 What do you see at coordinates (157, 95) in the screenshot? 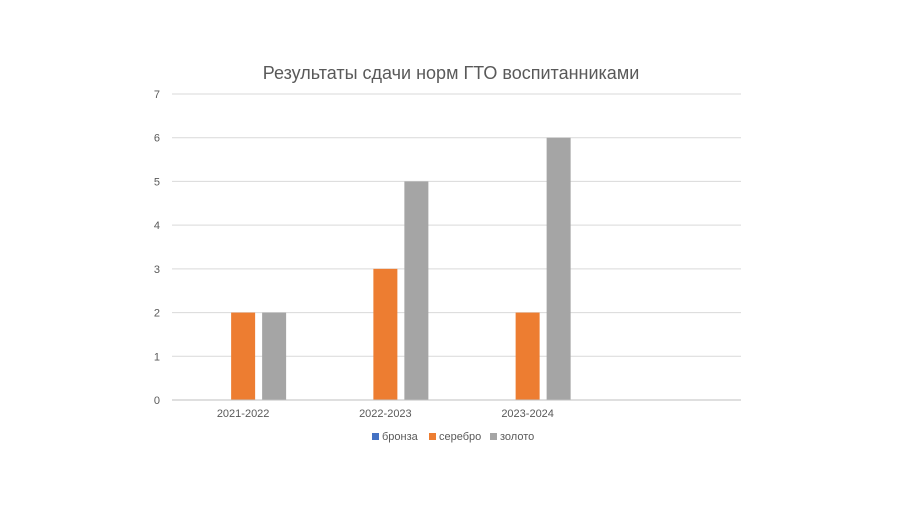
I see `y-tick-label: 7` at bounding box center [157, 95].